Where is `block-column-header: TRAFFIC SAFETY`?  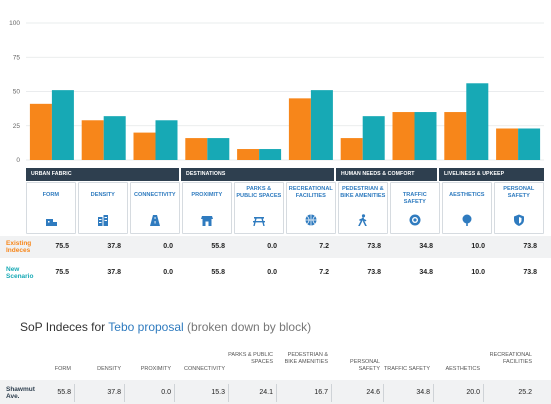
block-column-header: TRAFFIC SAFETY is located at coordinates (406, 369).